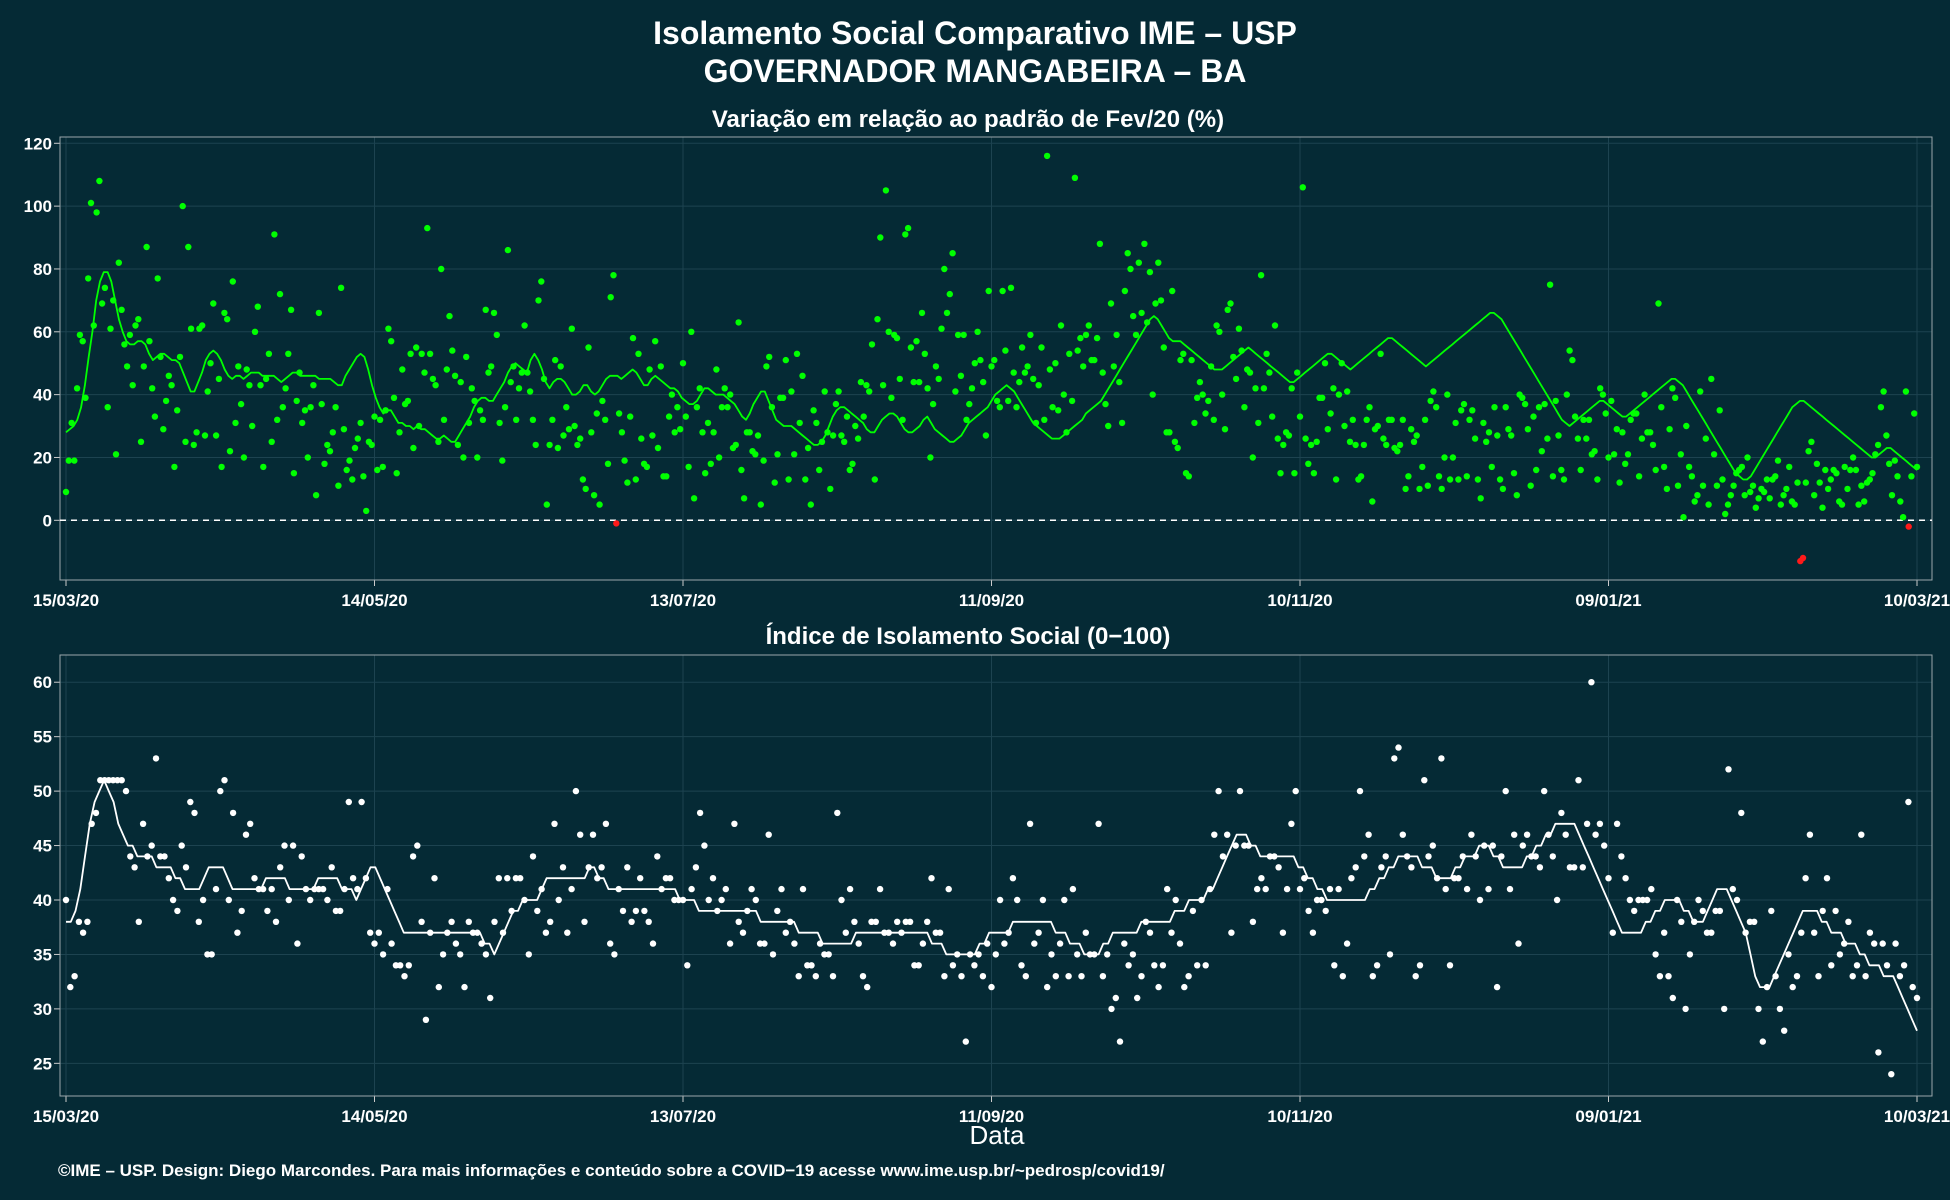 Image resolution: width=1950 pixels, height=1200 pixels. What do you see at coordinates (683, 600) in the screenshot?
I see `top-x-tick-label: 13/07/20` at bounding box center [683, 600].